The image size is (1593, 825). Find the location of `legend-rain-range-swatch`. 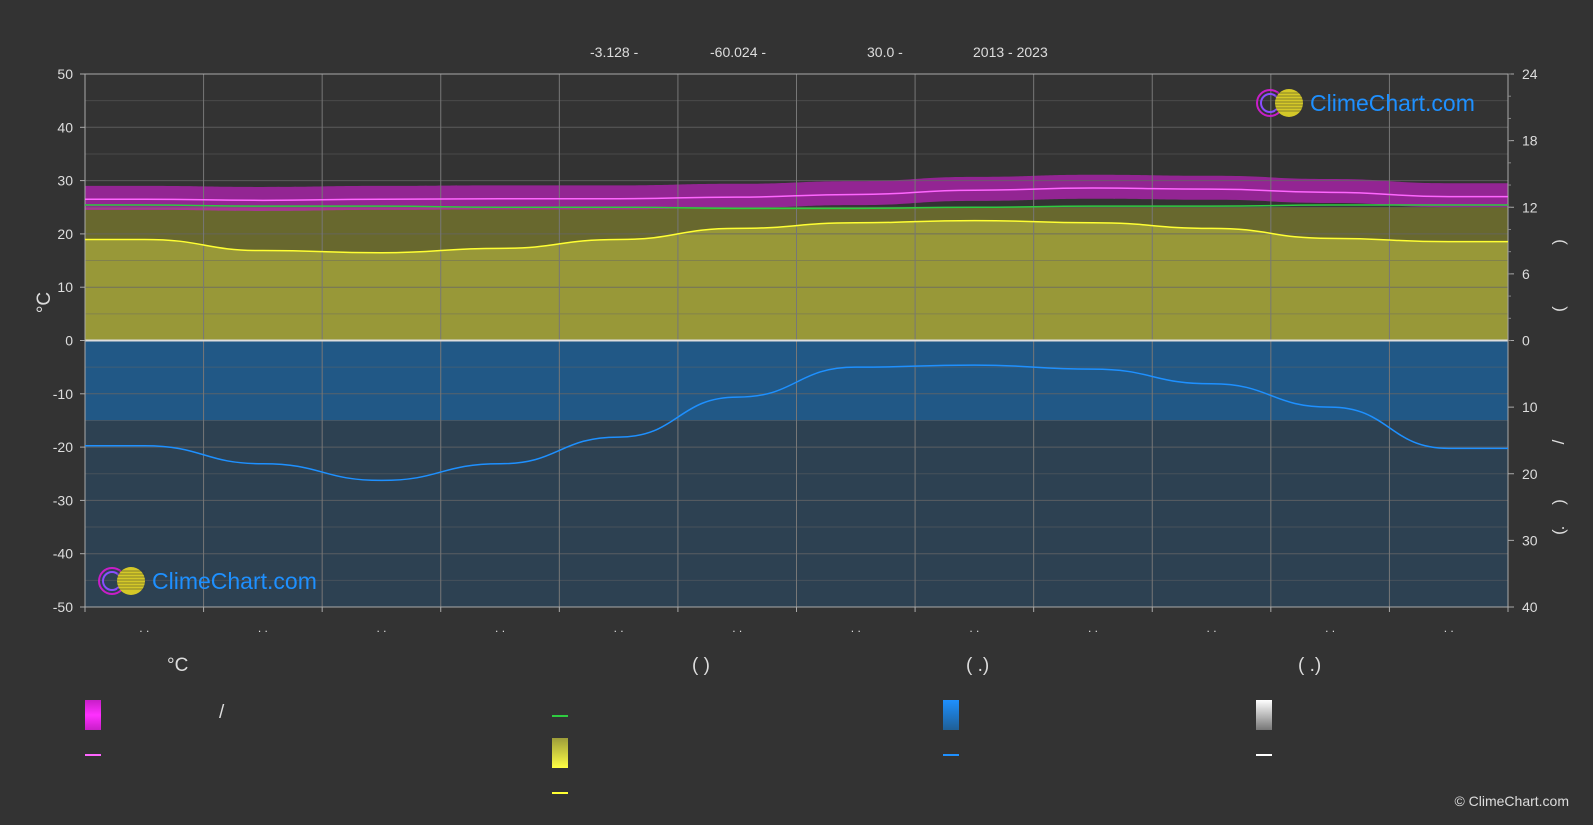

legend-rain-range-swatch is located at coordinates (951, 715).